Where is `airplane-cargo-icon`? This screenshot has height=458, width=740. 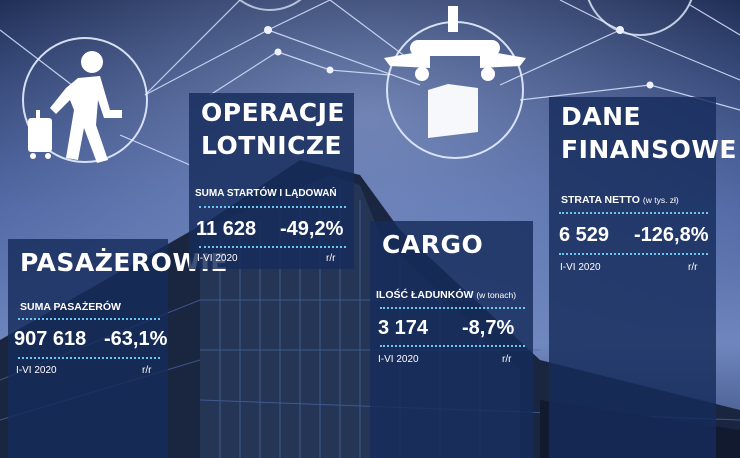 airplane-cargo-icon is located at coordinates (455, 72).